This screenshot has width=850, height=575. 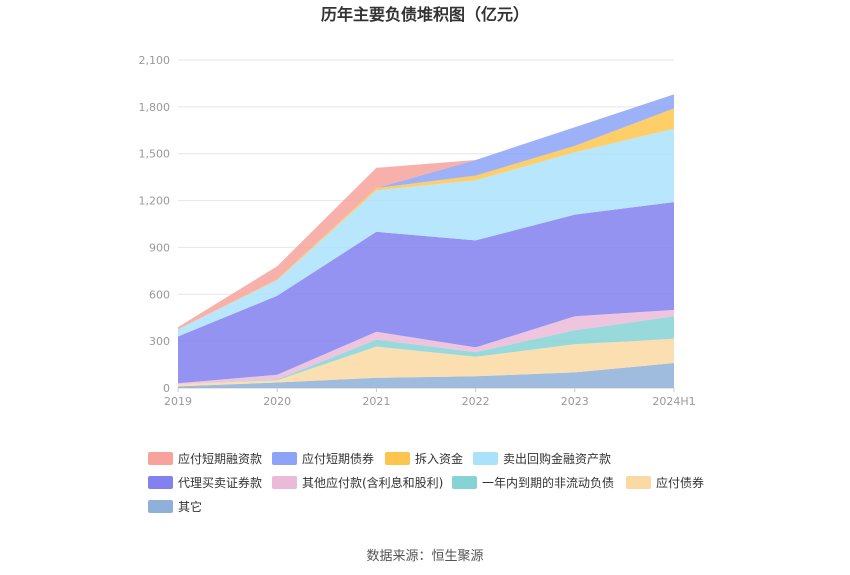 What do you see at coordinates (338, 458) in the screenshot?
I see `legend-label: 应付短期债券` at bounding box center [338, 458].